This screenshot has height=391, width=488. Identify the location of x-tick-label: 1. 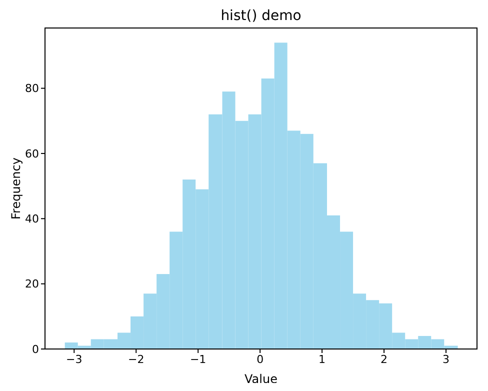
(322, 359).